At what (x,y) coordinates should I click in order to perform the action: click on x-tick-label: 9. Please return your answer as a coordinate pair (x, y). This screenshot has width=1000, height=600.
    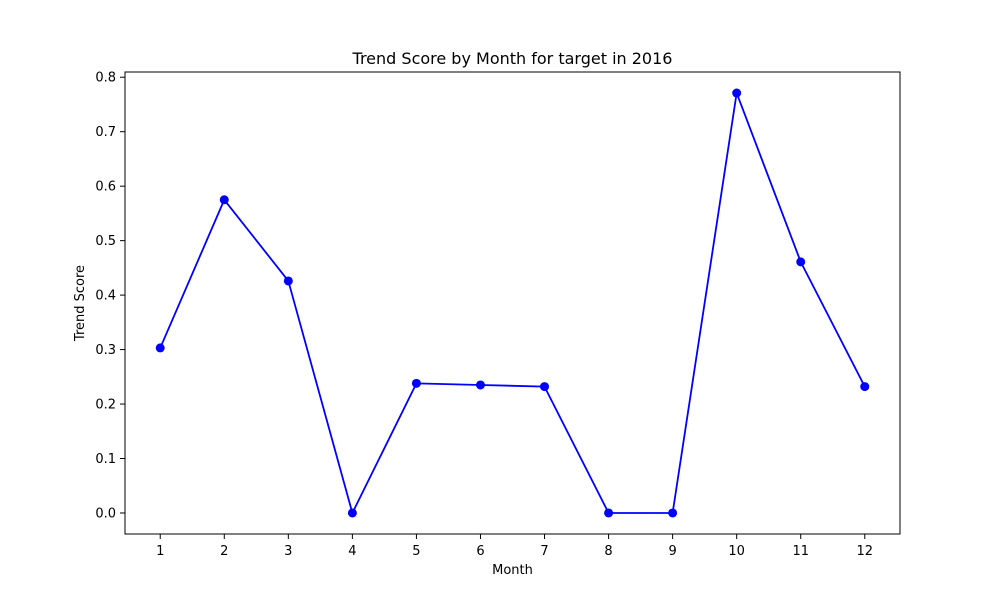
    Looking at the image, I should click on (672, 551).